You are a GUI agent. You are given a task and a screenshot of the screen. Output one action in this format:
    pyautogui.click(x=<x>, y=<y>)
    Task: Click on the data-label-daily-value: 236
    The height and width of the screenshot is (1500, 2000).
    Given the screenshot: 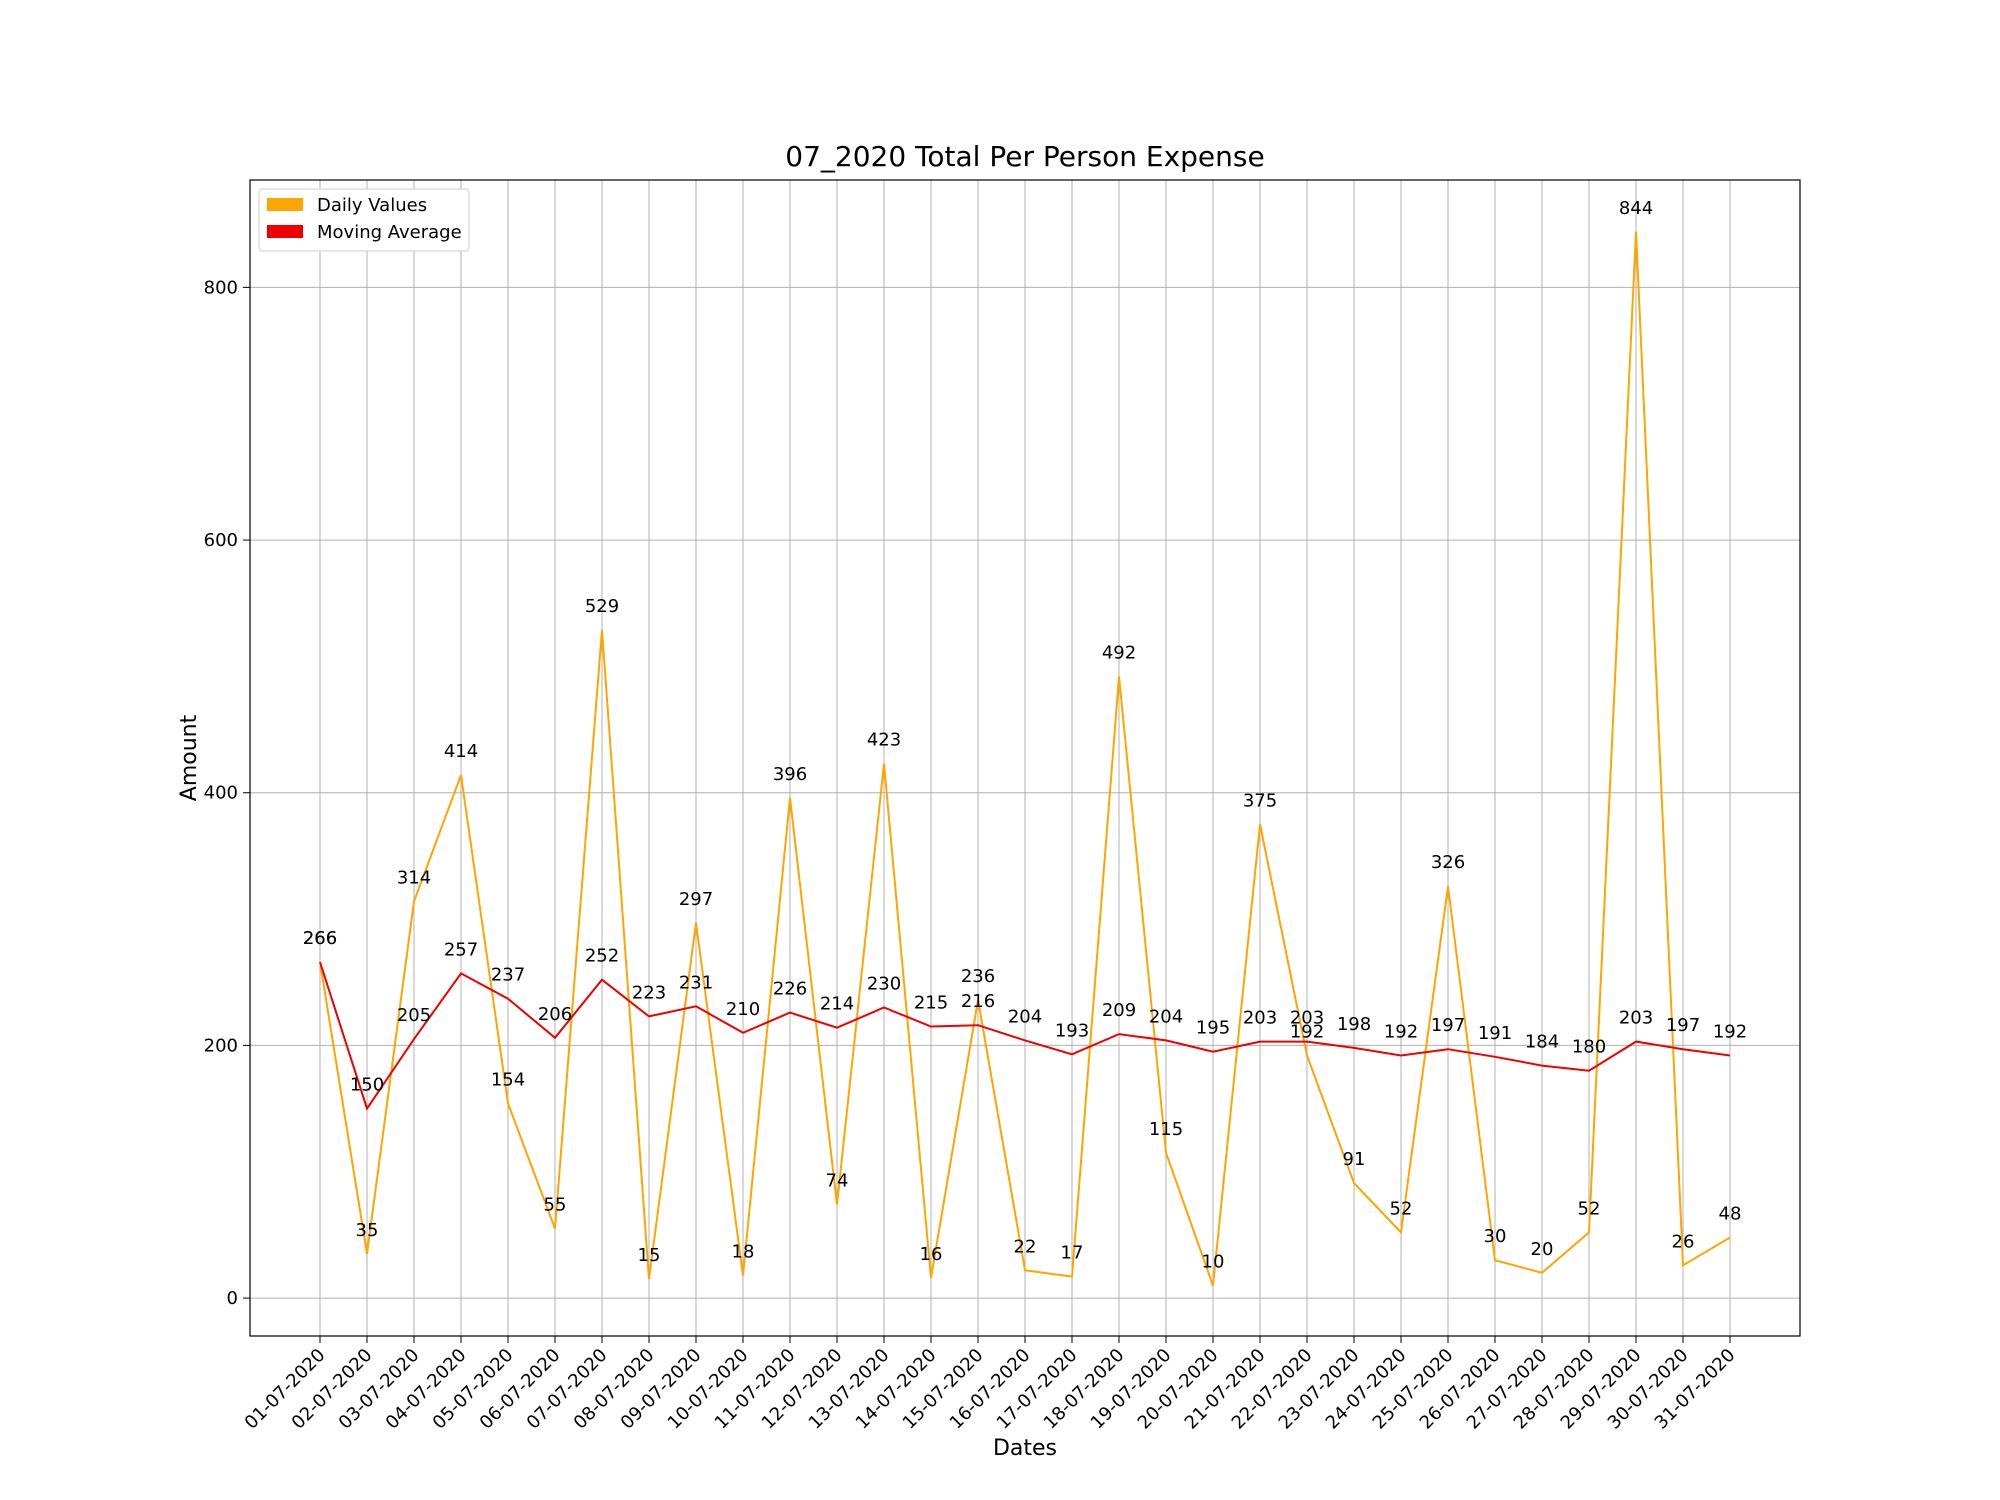 What is the action you would take?
    pyautogui.click(x=978, y=976)
    